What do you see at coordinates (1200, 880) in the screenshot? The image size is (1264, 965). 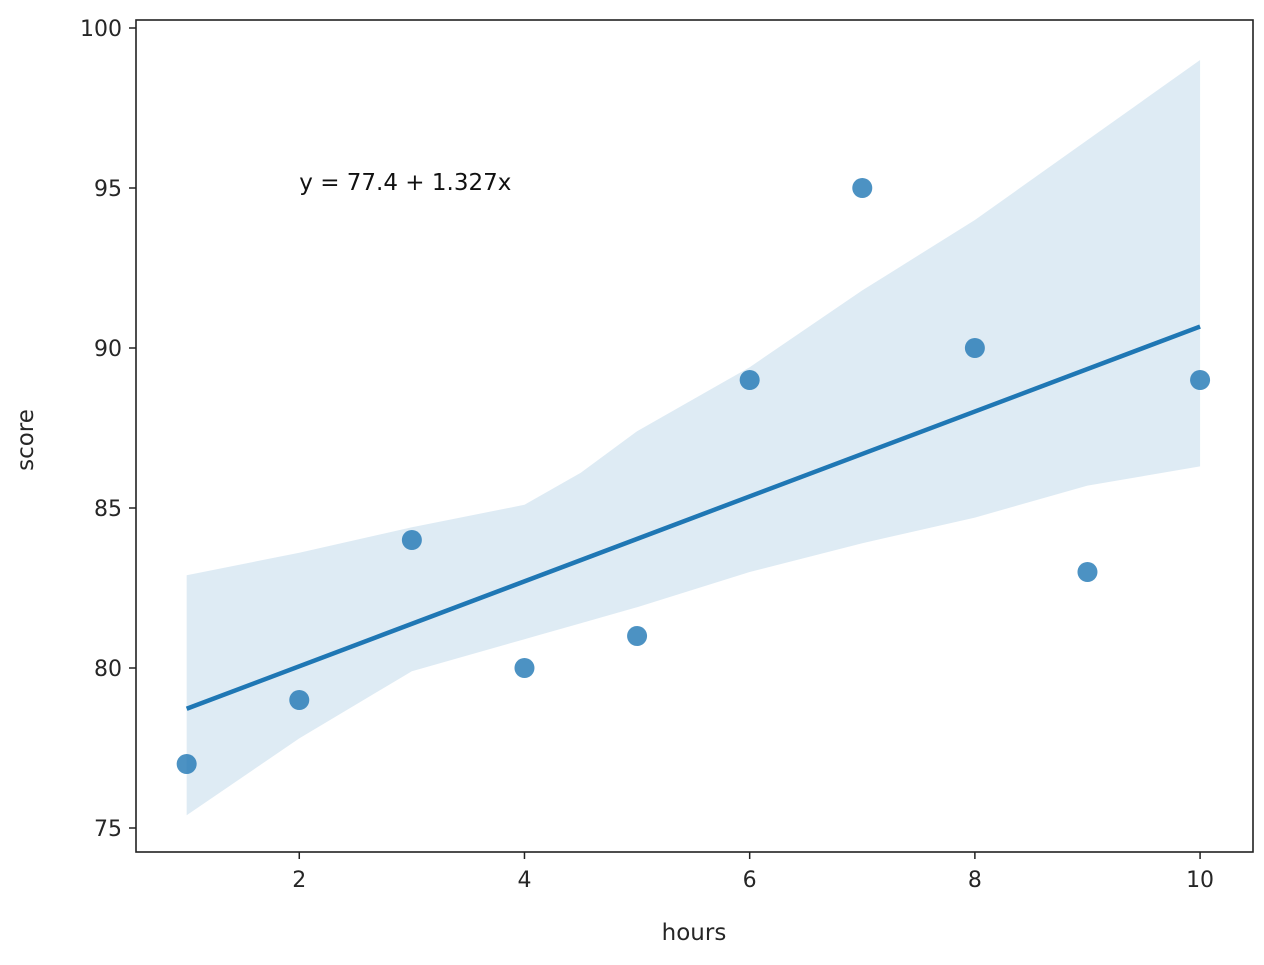 I see `x-tick-label: 10` at bounding box center [1200, 880].